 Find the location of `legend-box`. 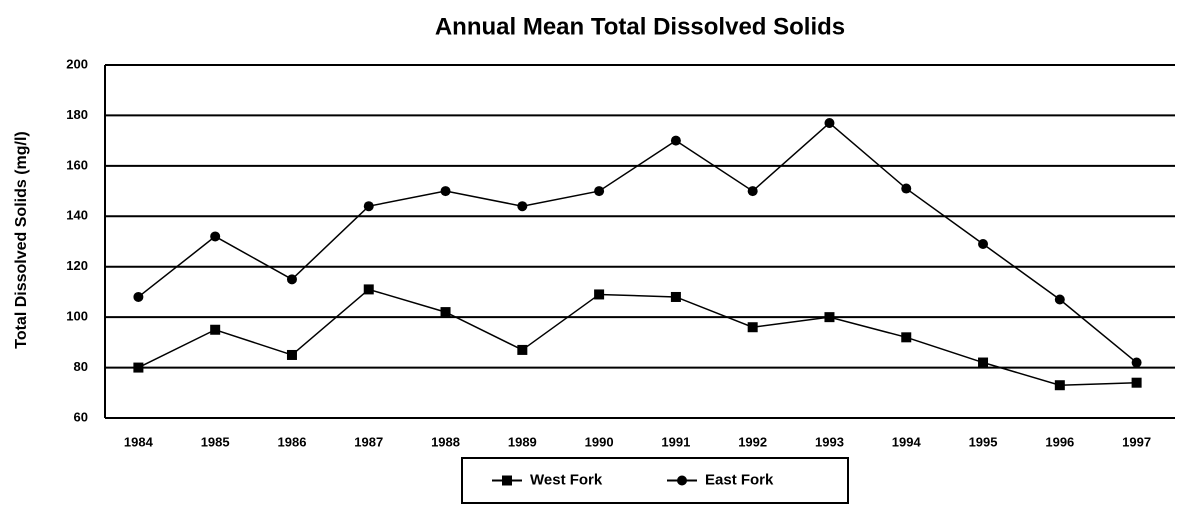

legend-box is located at coordinates (655, 480).